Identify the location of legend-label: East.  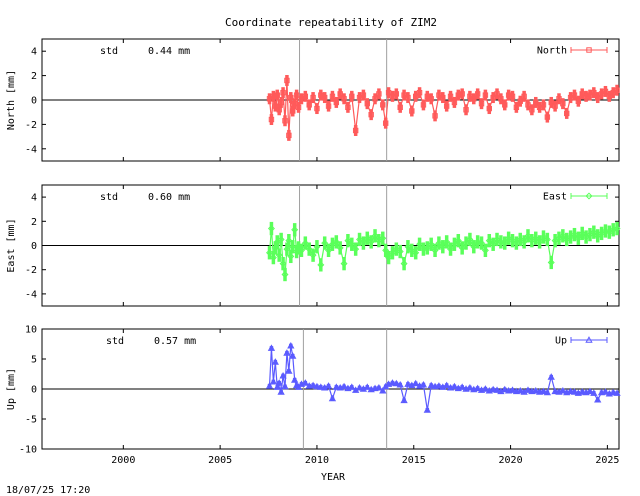
(555, 197).